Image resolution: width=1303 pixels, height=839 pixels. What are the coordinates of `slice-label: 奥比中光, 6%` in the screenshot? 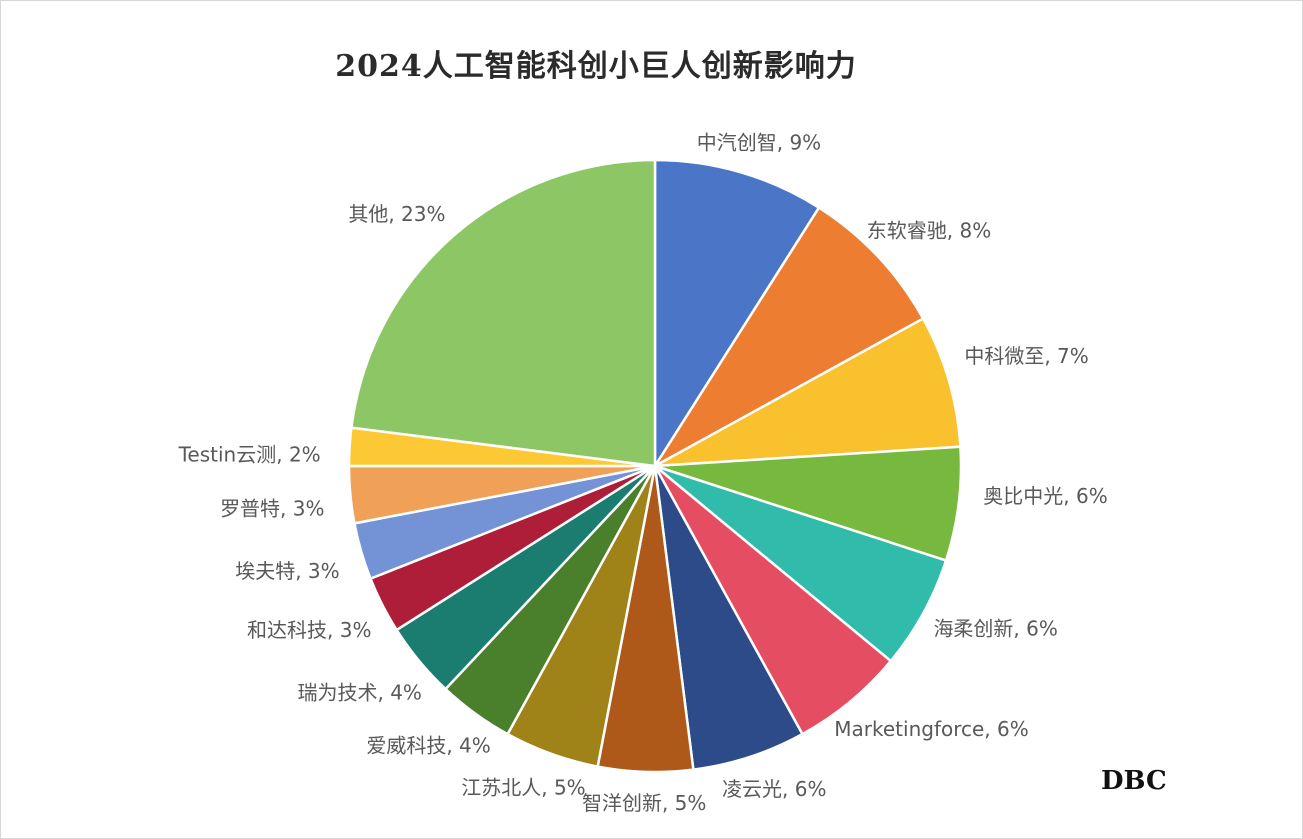 It's located at (1045, 496).